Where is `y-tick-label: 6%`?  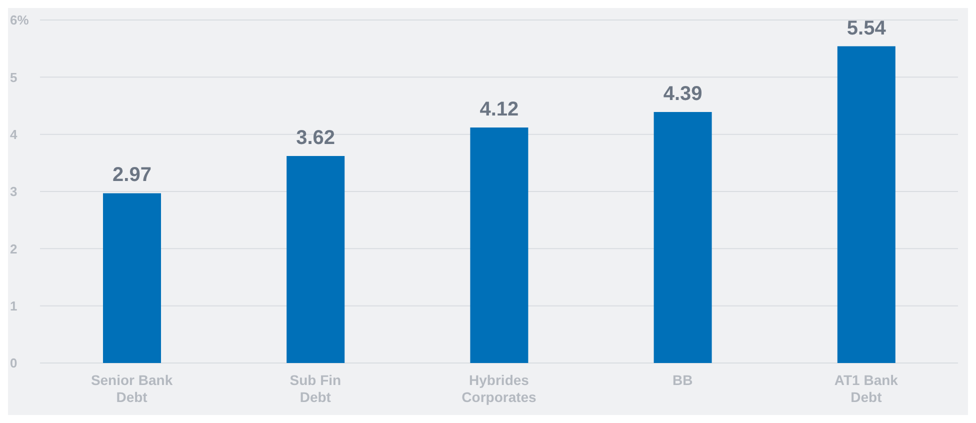 y-tick-label: 6% is located at coordinates (20, 20).